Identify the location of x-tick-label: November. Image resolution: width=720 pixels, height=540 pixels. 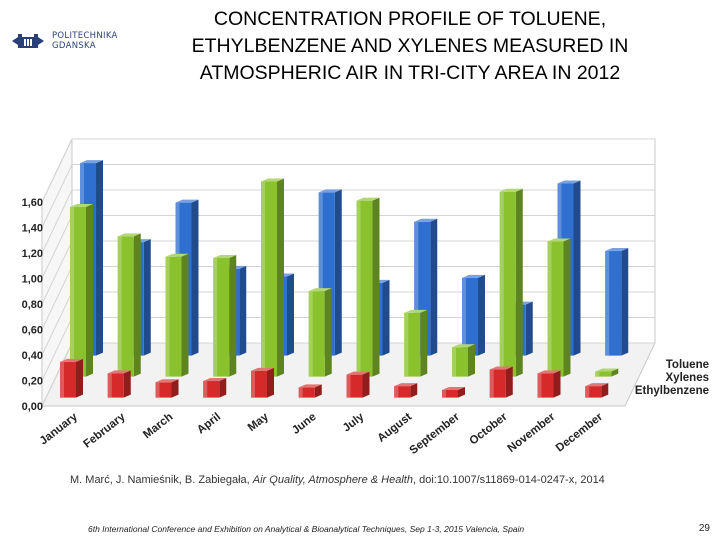
(532, 433).